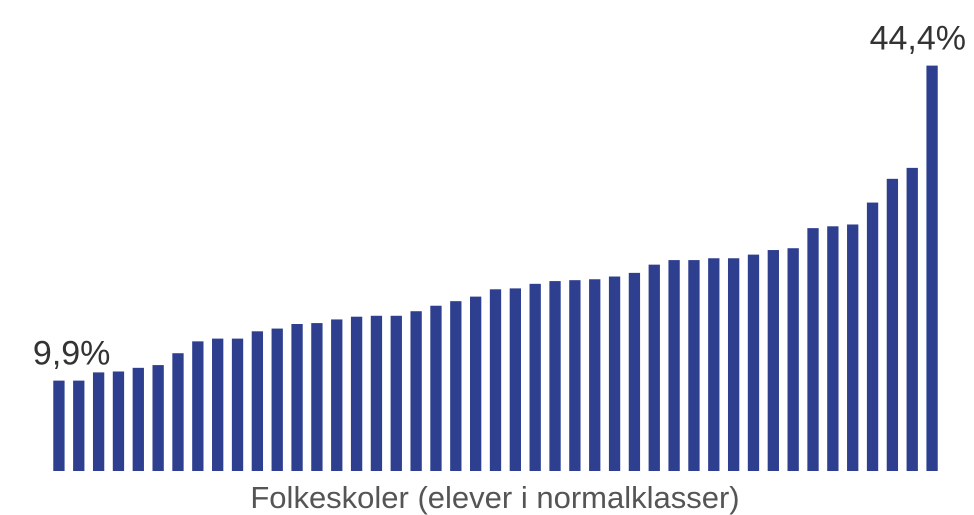  I want to click on data-label-1: 9,9%, so click(72, 354).